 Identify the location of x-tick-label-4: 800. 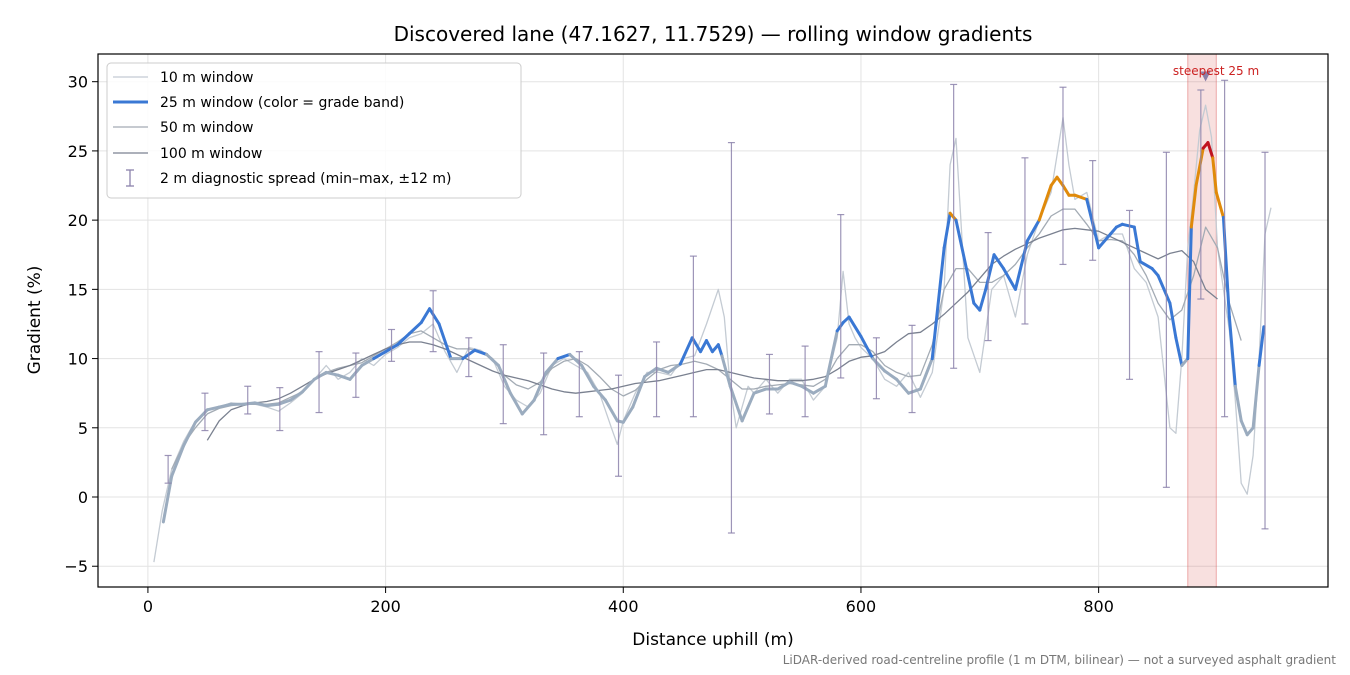
(1098, 606).